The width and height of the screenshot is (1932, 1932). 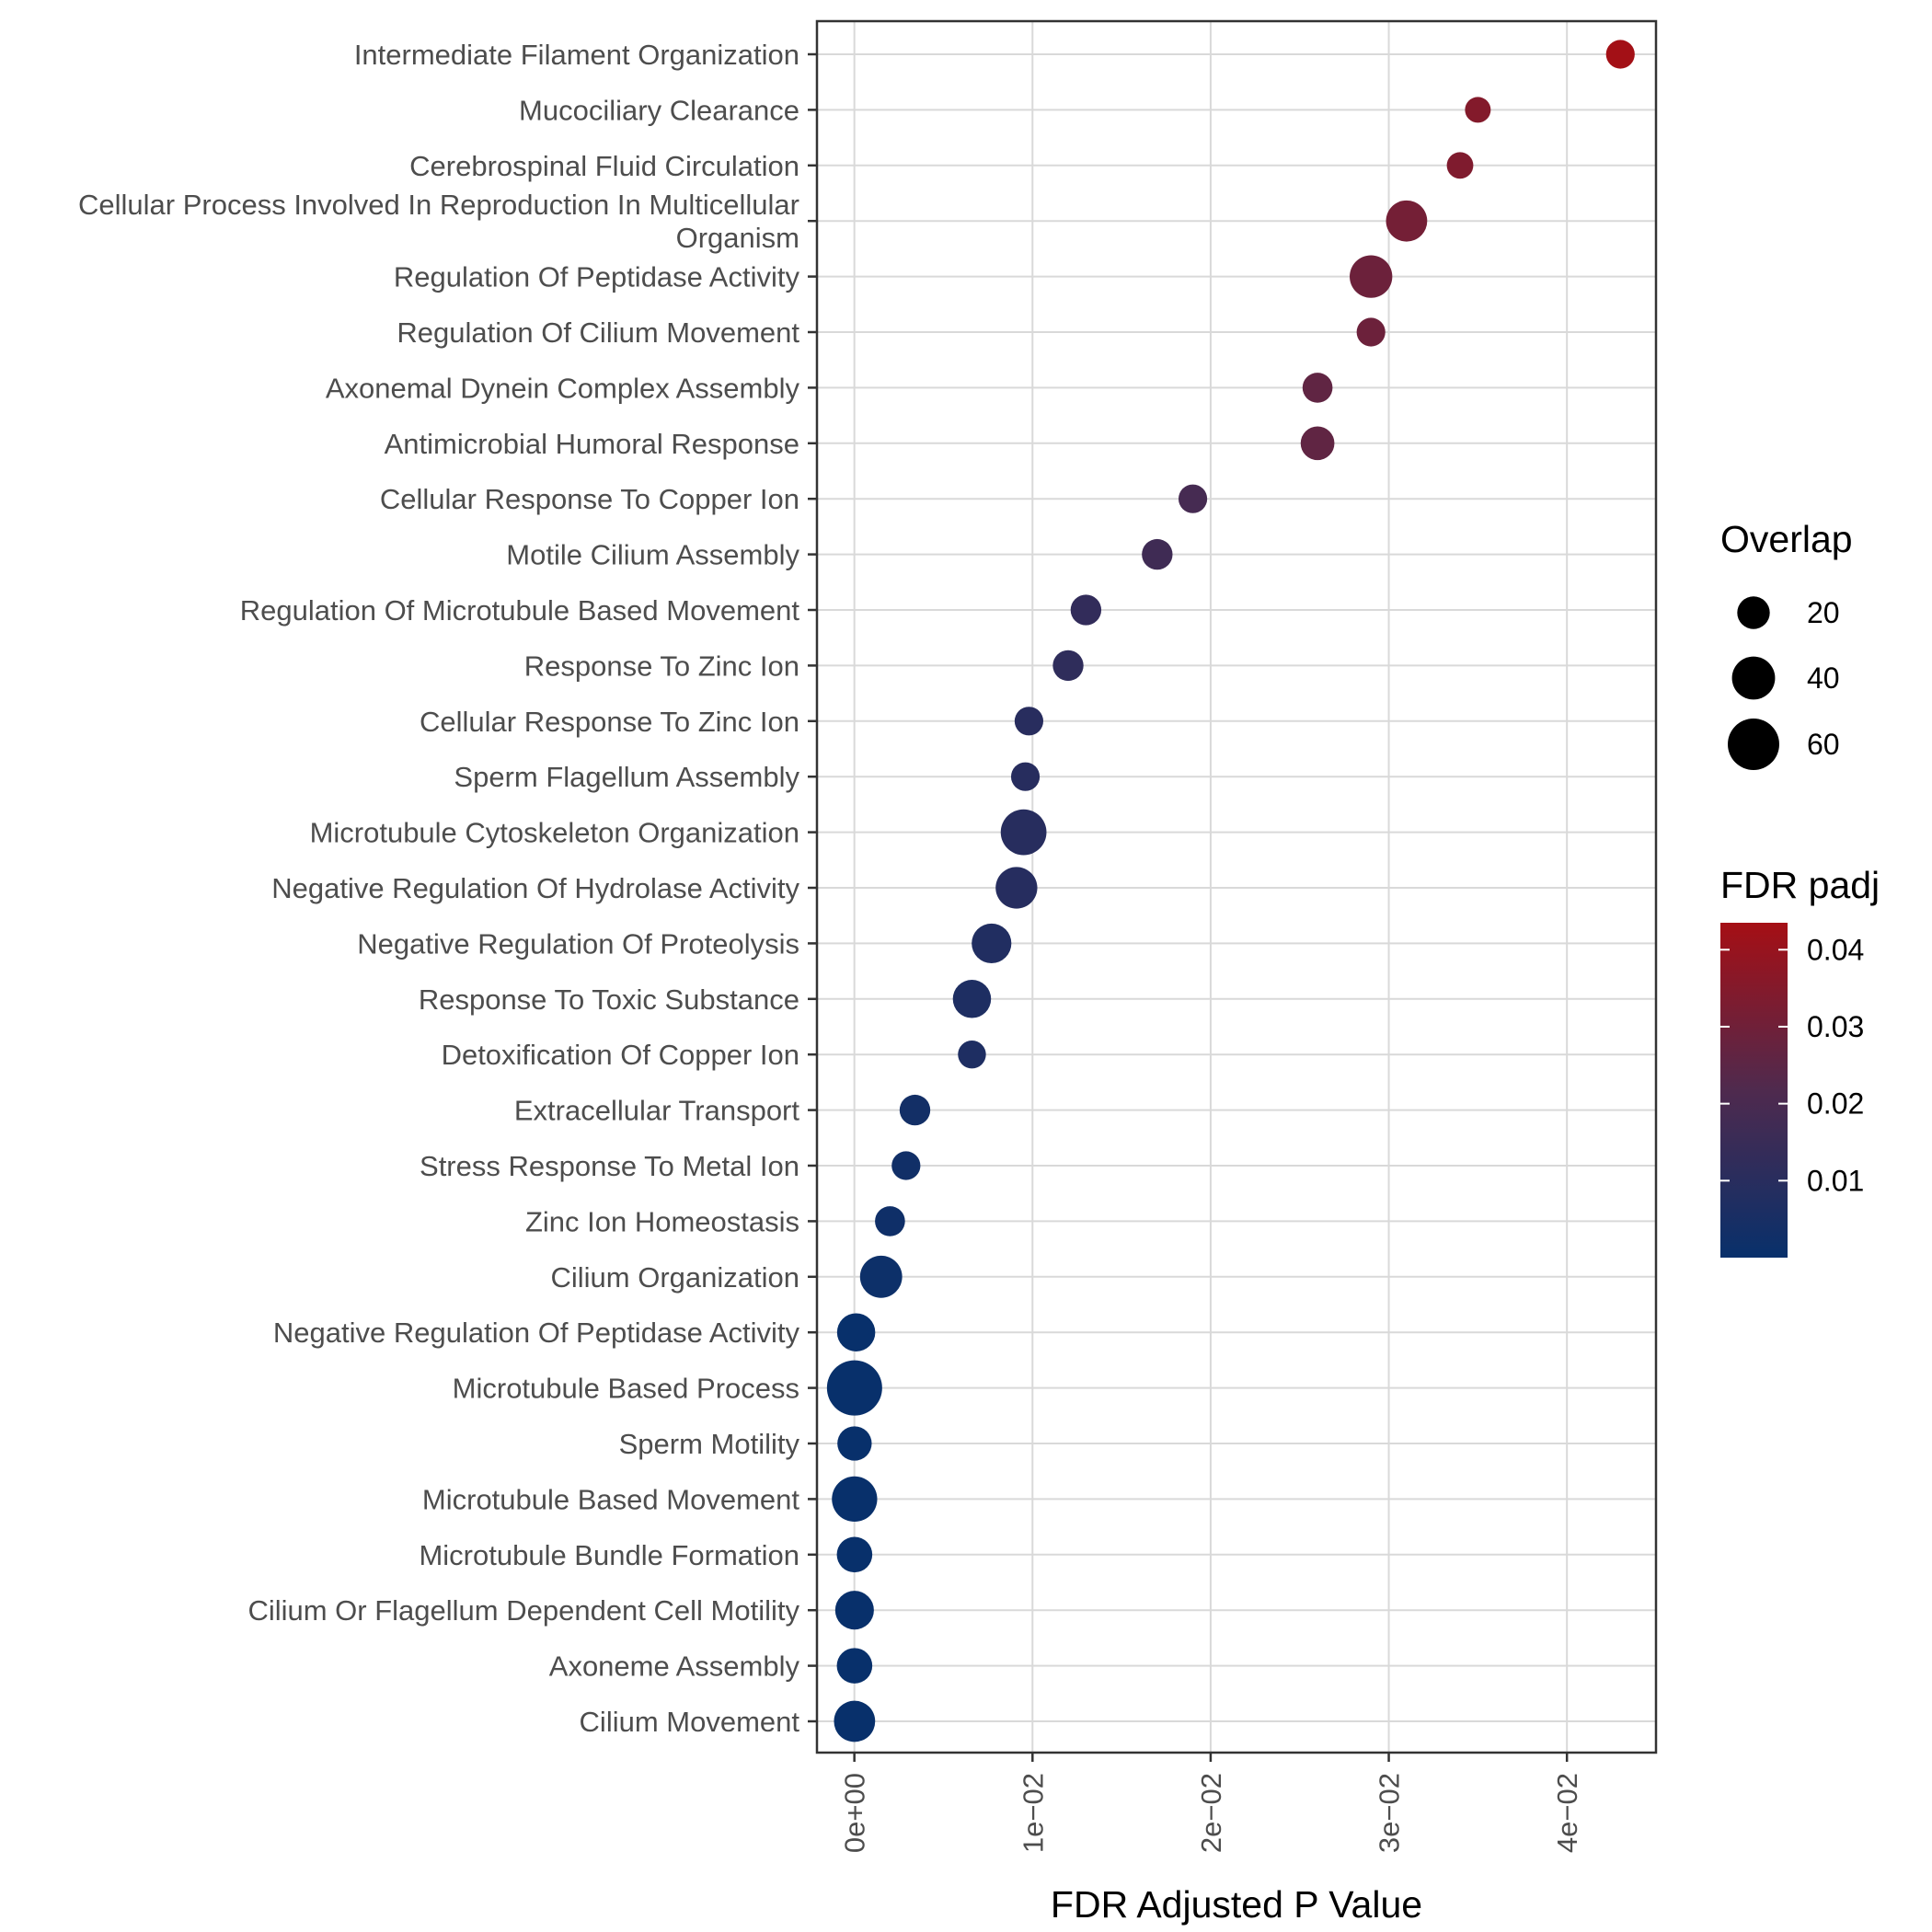 I want to click on x-axis-title: FDR Adjusted P Value, so click(x=1236, y=1905).